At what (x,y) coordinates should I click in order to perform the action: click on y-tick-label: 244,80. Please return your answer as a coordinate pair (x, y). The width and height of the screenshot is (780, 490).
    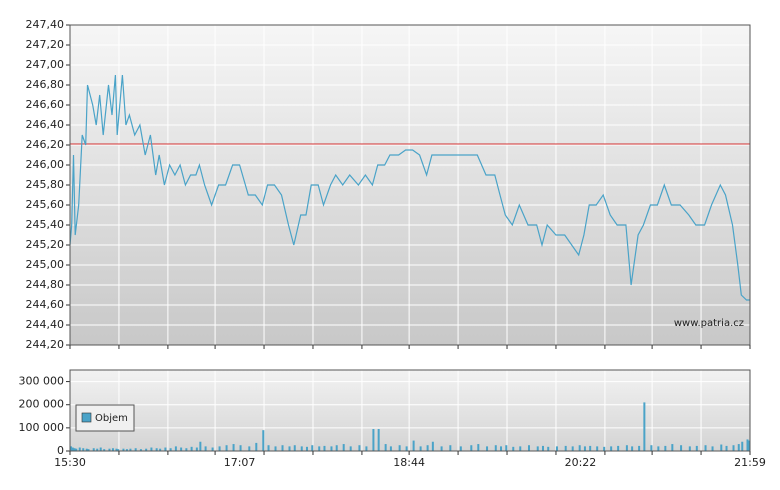
    Looking at the image, I should click on (45, 284).